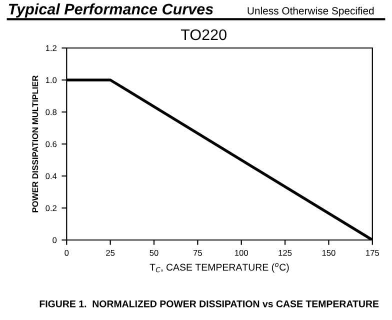 The image size is (392, 320). Describe the element at coordinates (373, 253) in the screenshot. I see `x-tick-label: 175` at that location.